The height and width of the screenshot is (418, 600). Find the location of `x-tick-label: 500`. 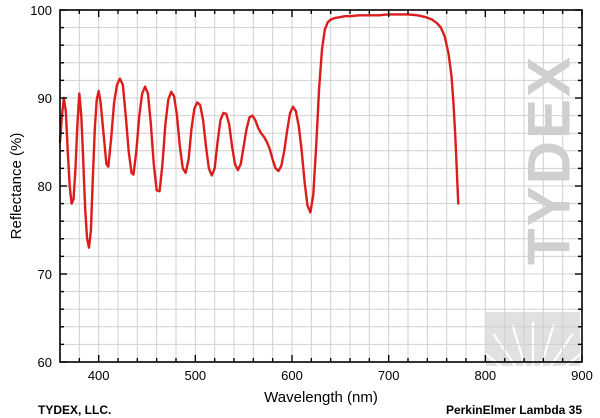

x-tick-label: 500 is located at coordinates (195, 375).